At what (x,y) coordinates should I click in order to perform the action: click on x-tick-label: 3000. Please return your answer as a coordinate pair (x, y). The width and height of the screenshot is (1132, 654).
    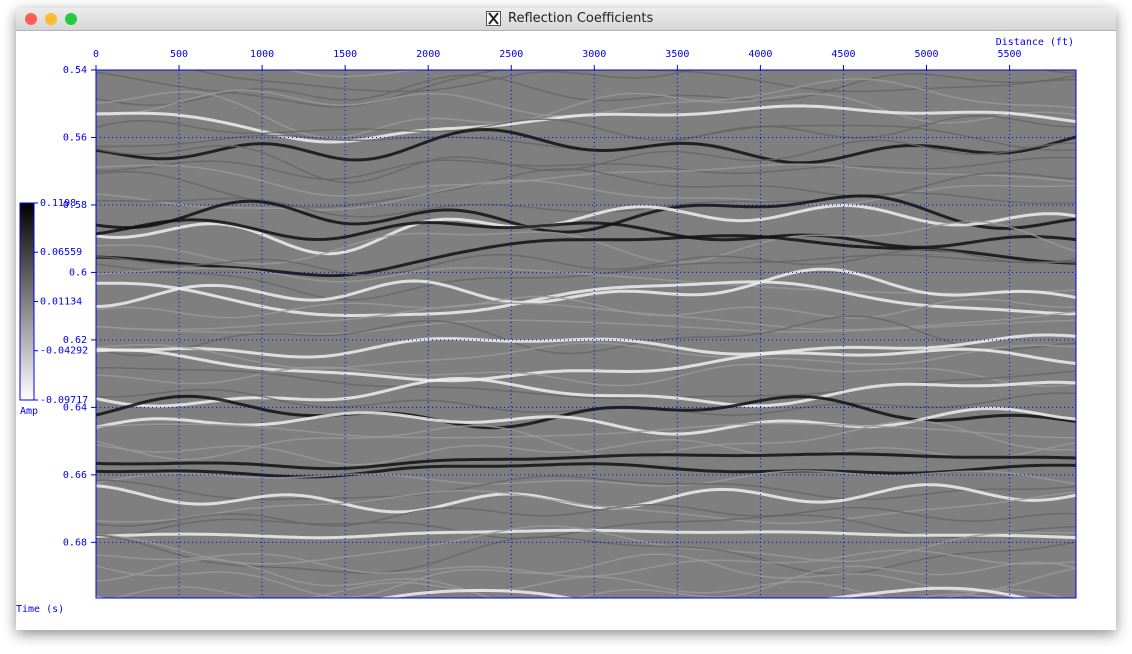
    Looking at the image, I should click on (594, 54).